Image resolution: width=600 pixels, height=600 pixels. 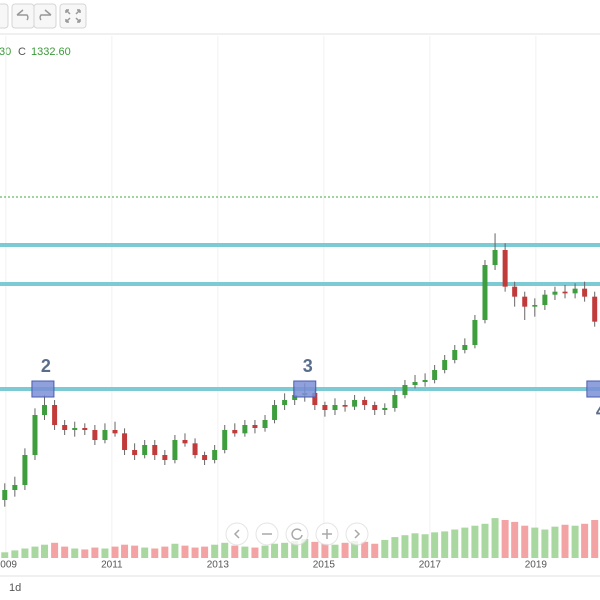 What do you see at coordinates (8, 565) in the screenshot?
I see `x-tick-label: 2009` at bounding box center [8, 565].